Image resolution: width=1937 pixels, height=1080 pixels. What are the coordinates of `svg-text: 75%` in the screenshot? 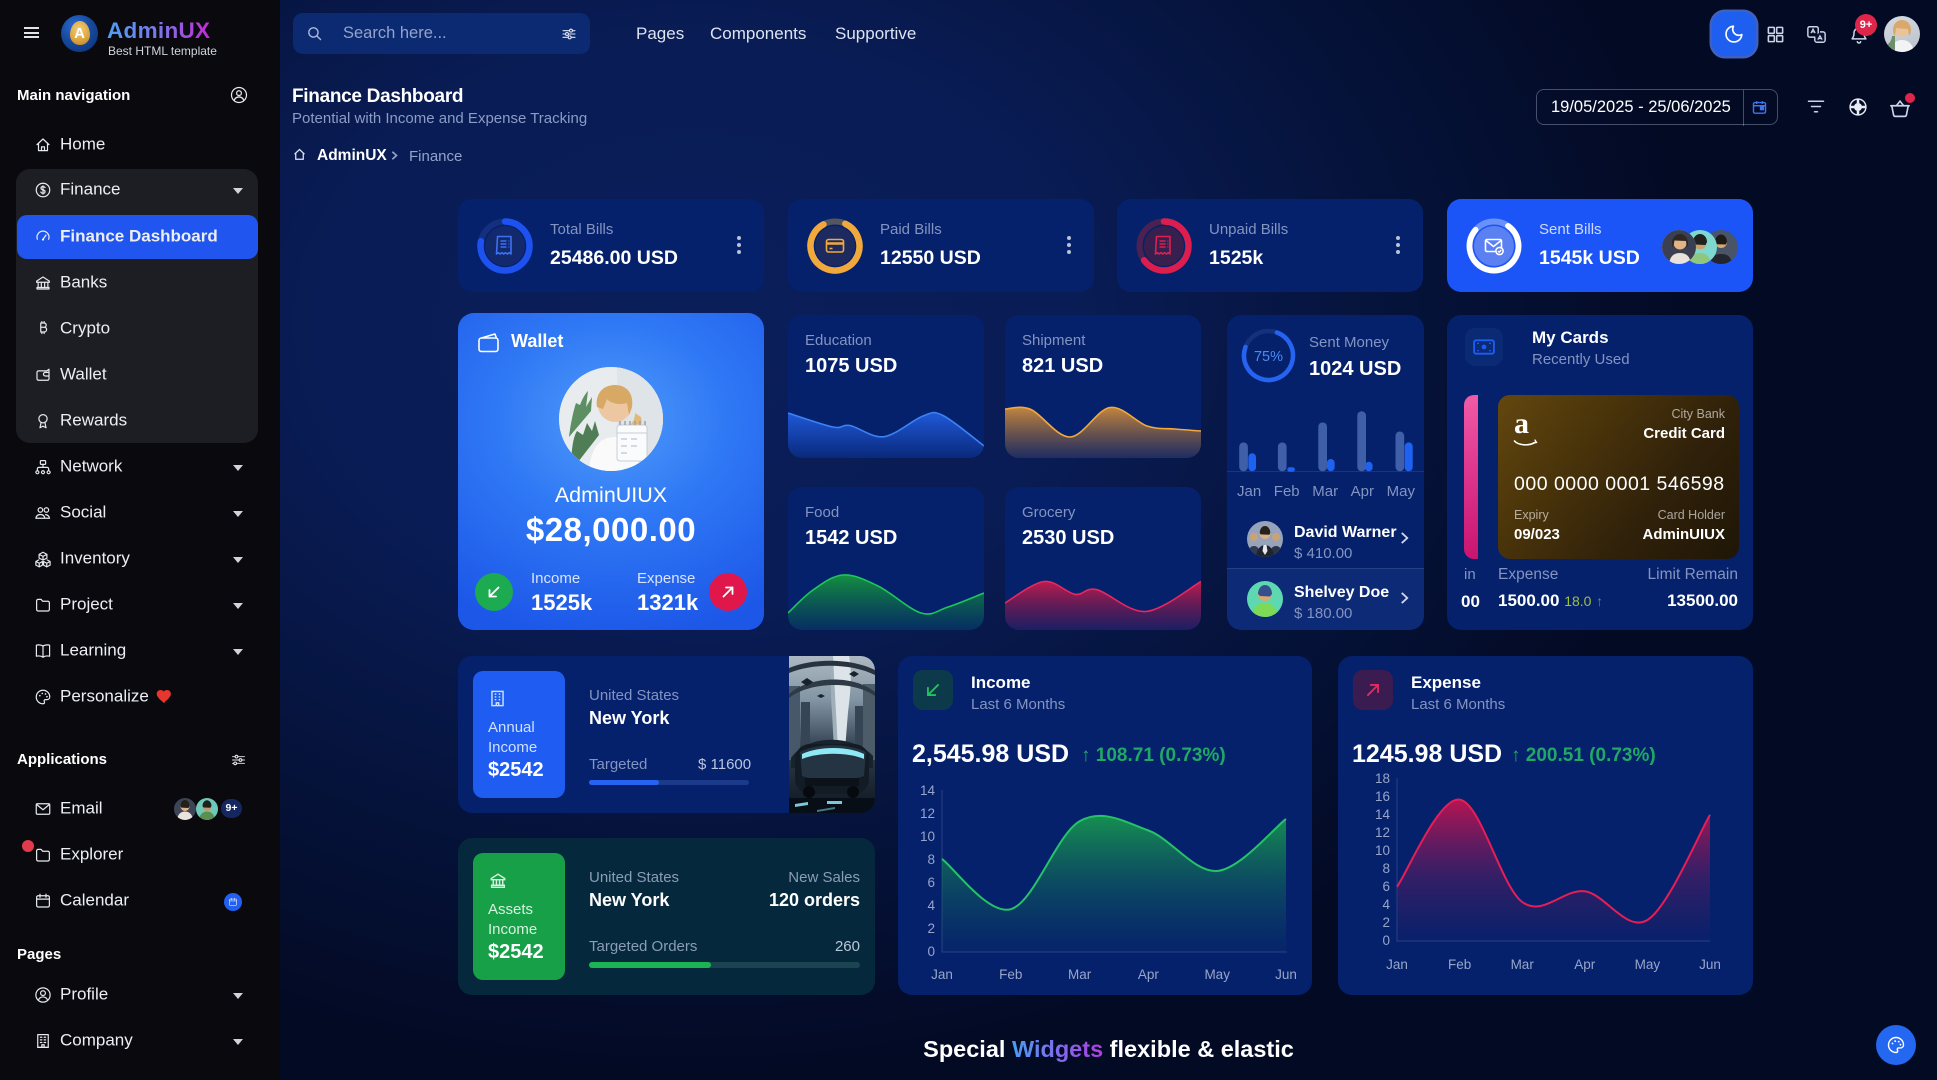 It's located at (1268, 357).